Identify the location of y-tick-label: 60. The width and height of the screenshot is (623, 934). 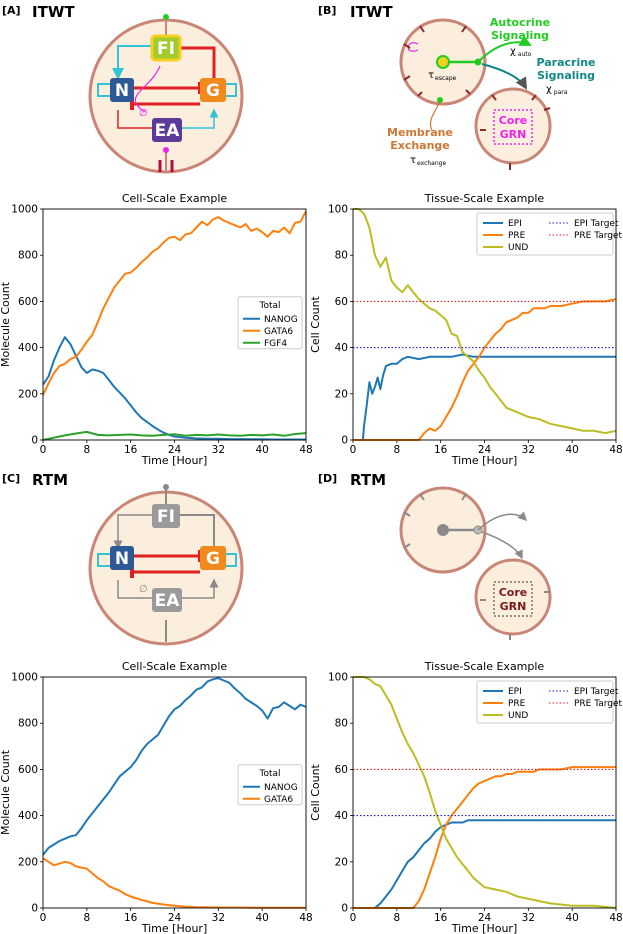
(341, 302).